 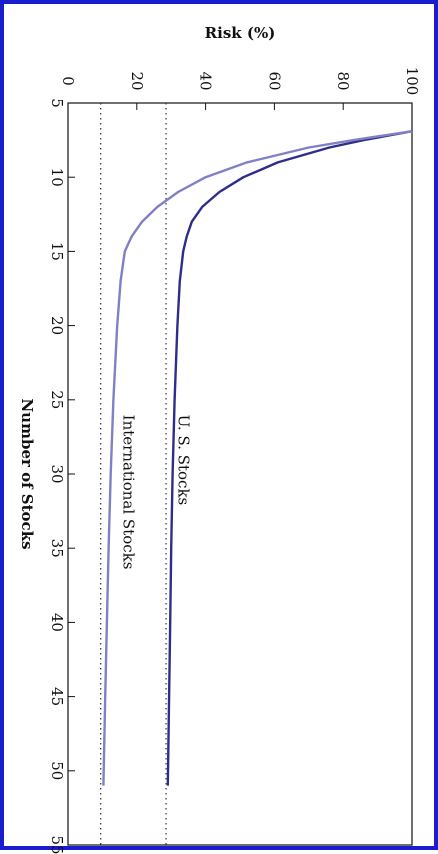 I want to click on x-tick-label: 25, so click(x=57, y=399).